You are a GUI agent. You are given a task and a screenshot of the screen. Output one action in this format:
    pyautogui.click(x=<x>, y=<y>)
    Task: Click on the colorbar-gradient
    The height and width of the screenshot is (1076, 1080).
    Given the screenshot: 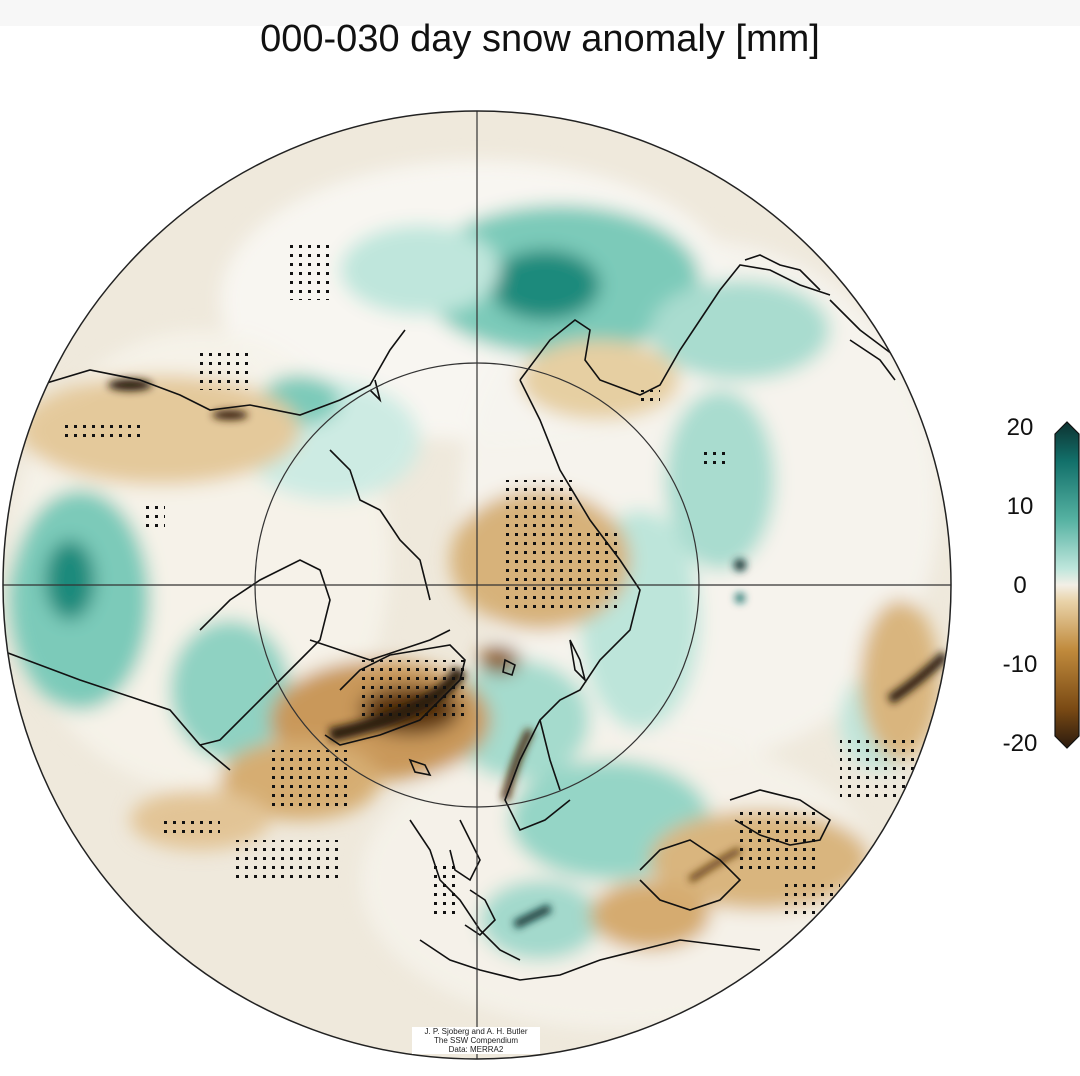 What is the action you would take?
    pyautogui.click(x=1067, y=585)
    